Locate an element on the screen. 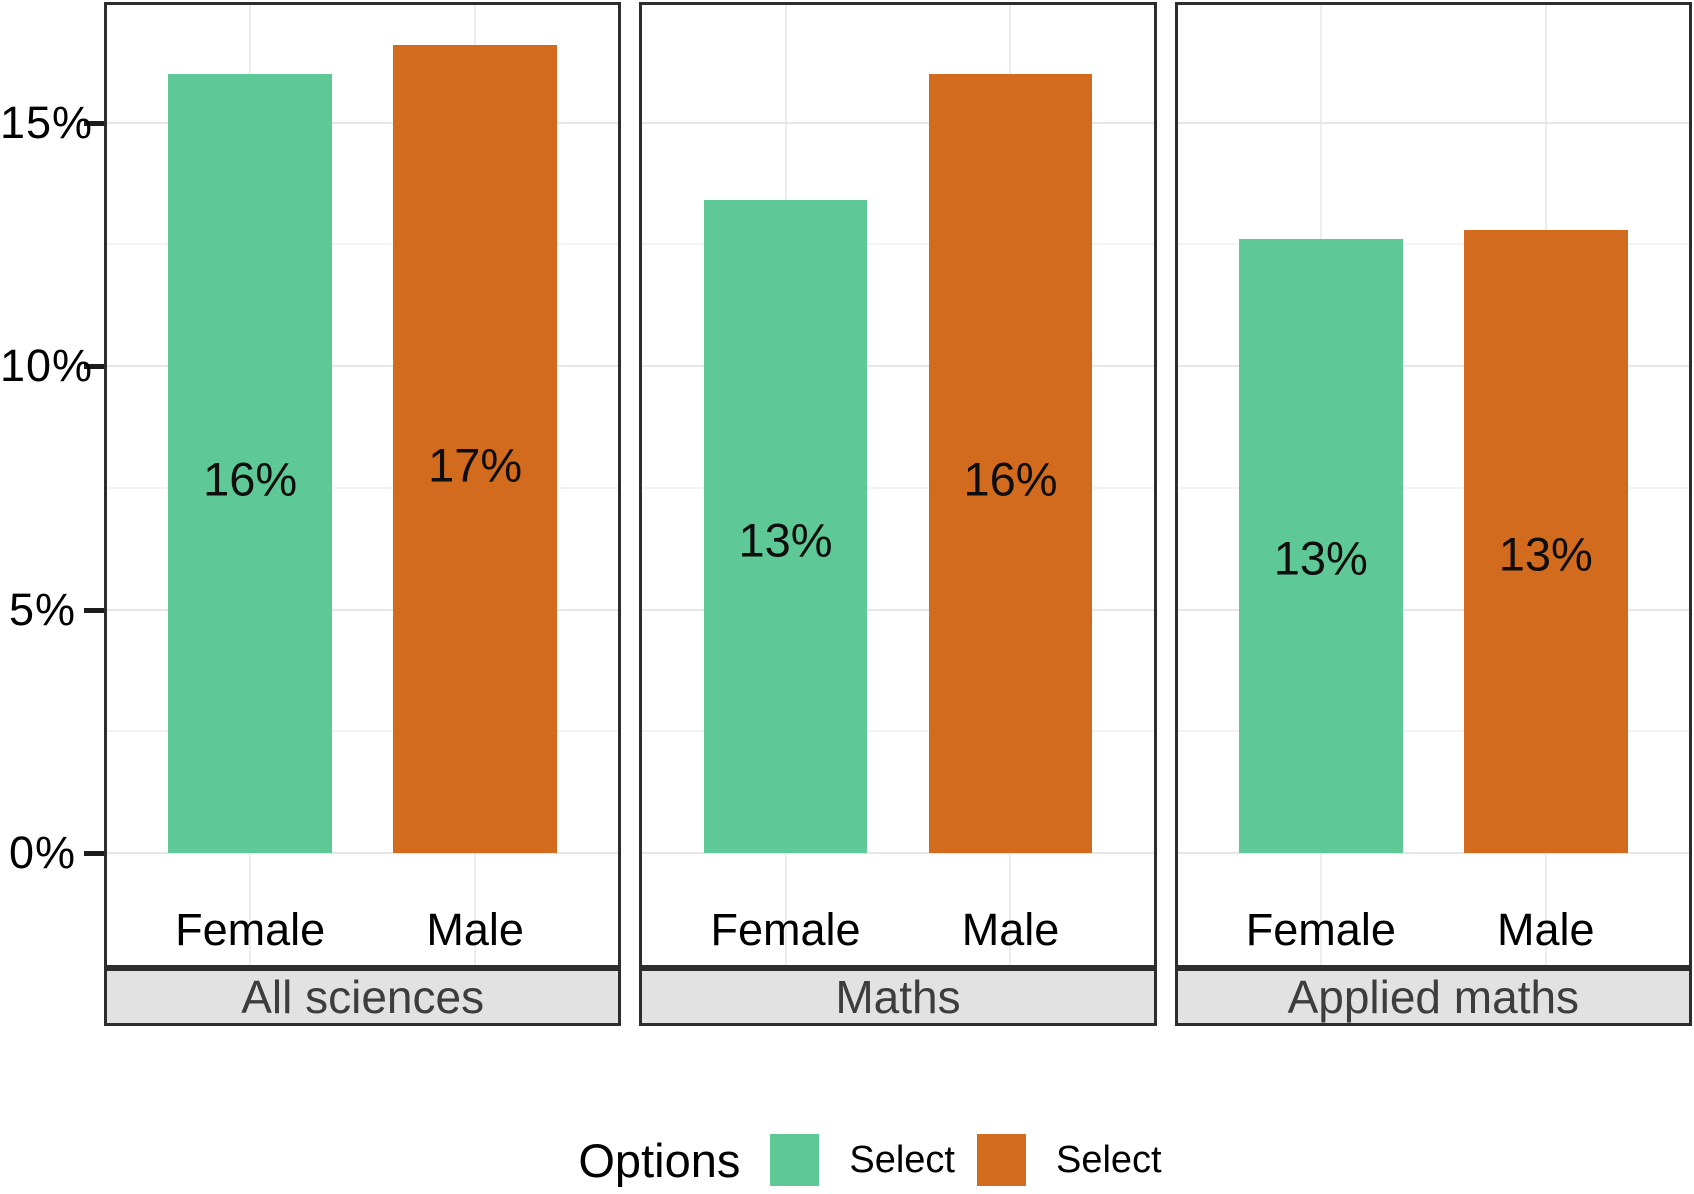  legend: Options Select Select is located at coordinates (864, 1160).